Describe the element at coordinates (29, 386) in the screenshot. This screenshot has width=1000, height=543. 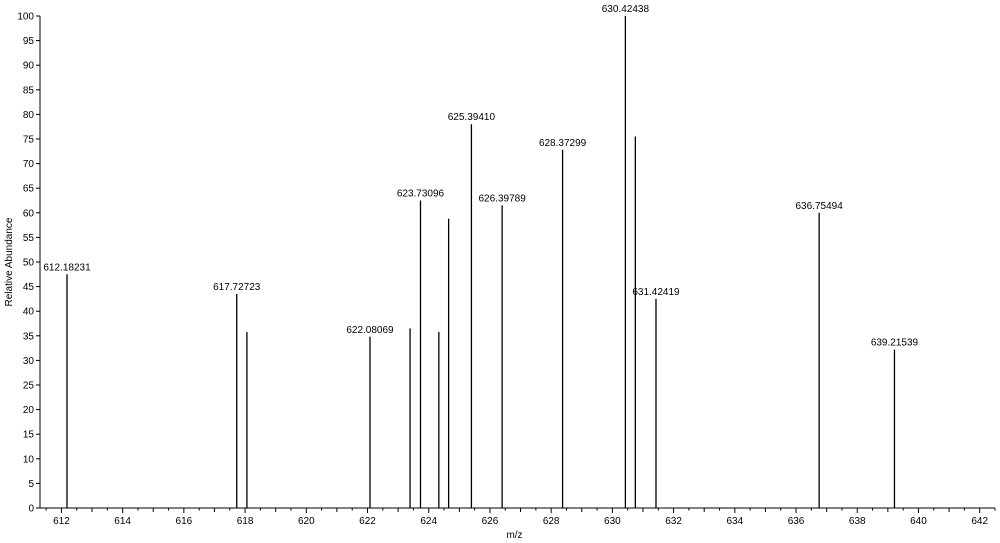
I see `y-tick-label: 25` at that location.